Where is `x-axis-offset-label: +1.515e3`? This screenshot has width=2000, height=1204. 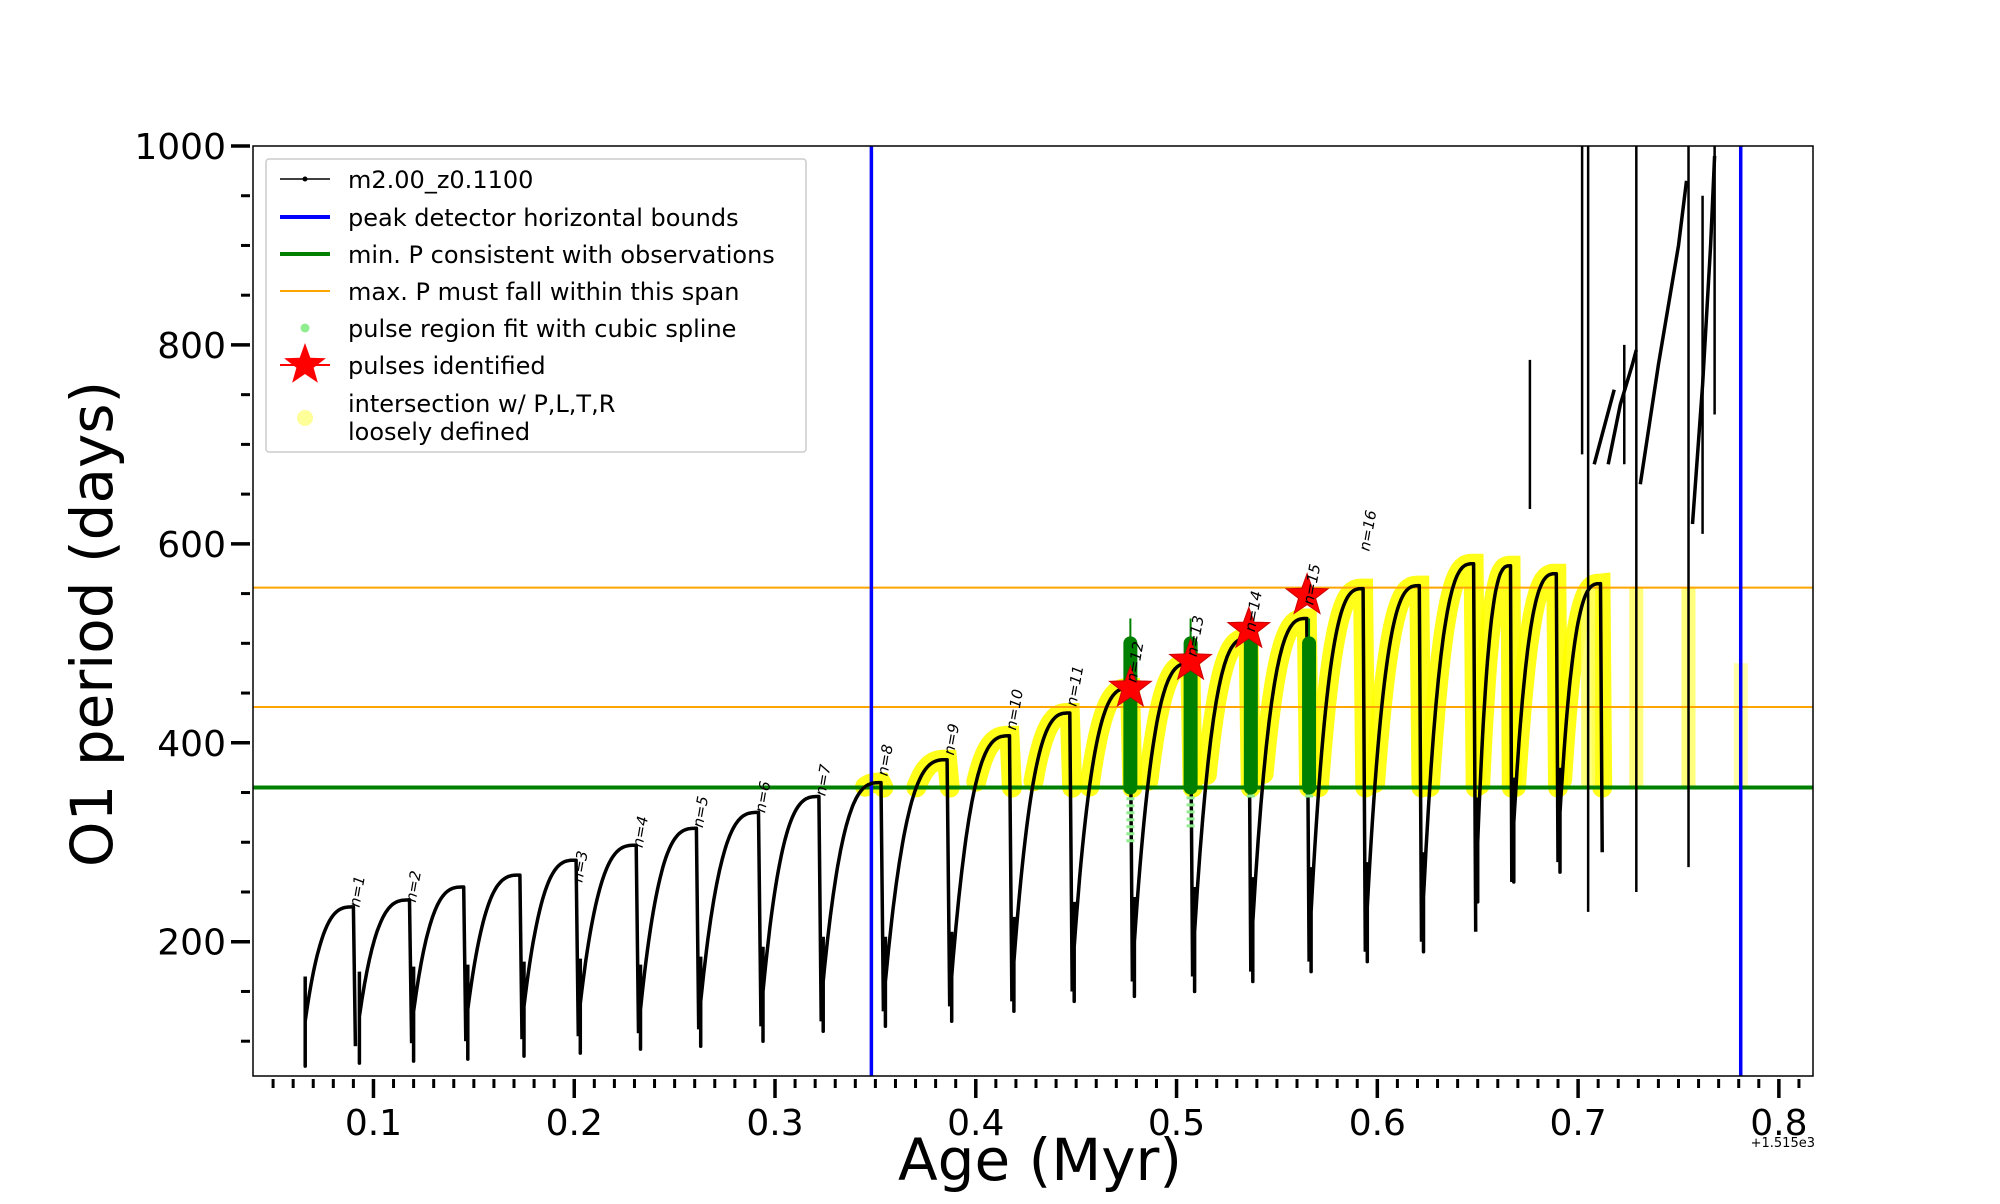 x-axis-offset-label: +1.515e3 is located at coordinates (1783, 1143).